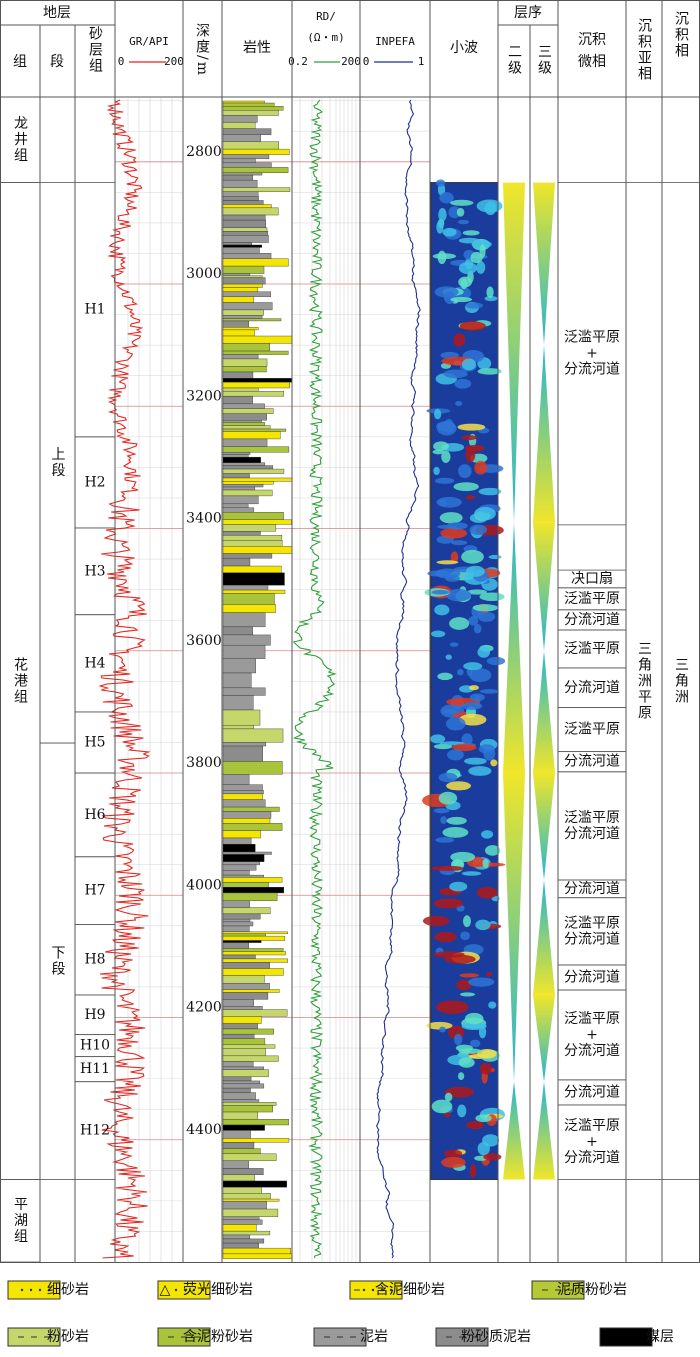 This screenshot has width=700, height=1357. What do you see at coordinates (298, 61) in the screenshot?
I see `scale-min: 0.2` at bounding box center [298, 61].